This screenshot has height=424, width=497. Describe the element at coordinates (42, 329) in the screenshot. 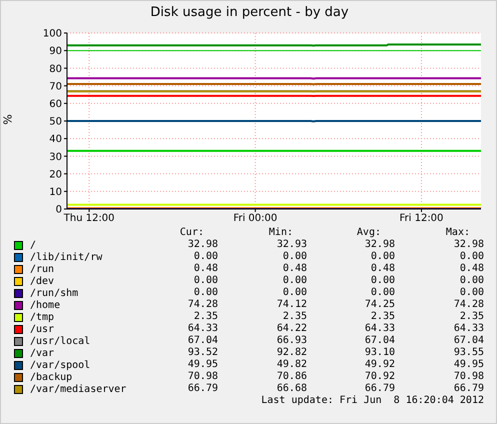

I see `legend-label: /usr` at that location.